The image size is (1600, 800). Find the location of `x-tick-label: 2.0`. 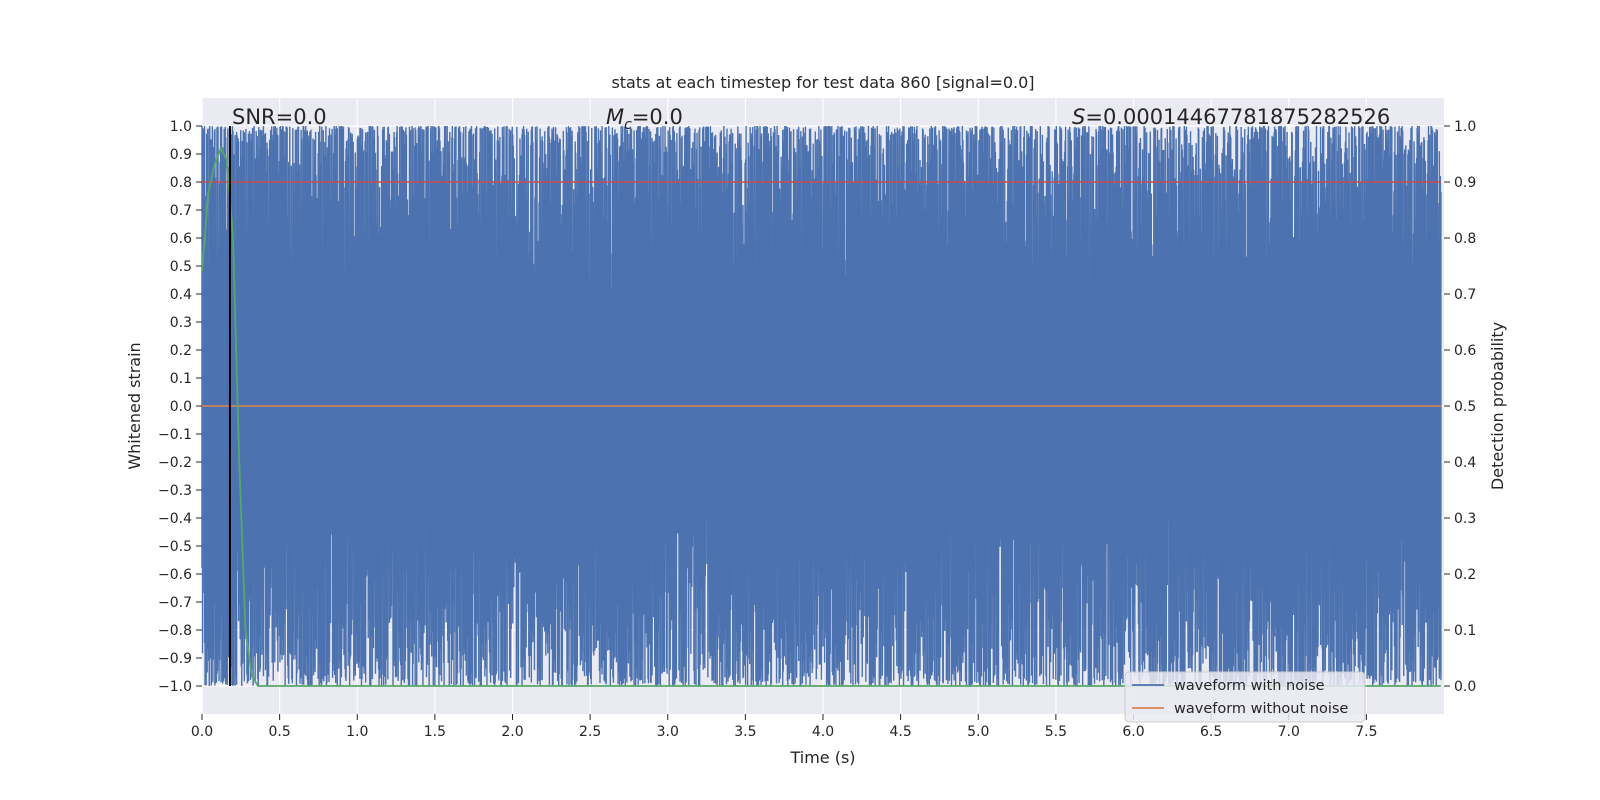

x-tick-label: 2.0 is located at coordinates (512, 732).